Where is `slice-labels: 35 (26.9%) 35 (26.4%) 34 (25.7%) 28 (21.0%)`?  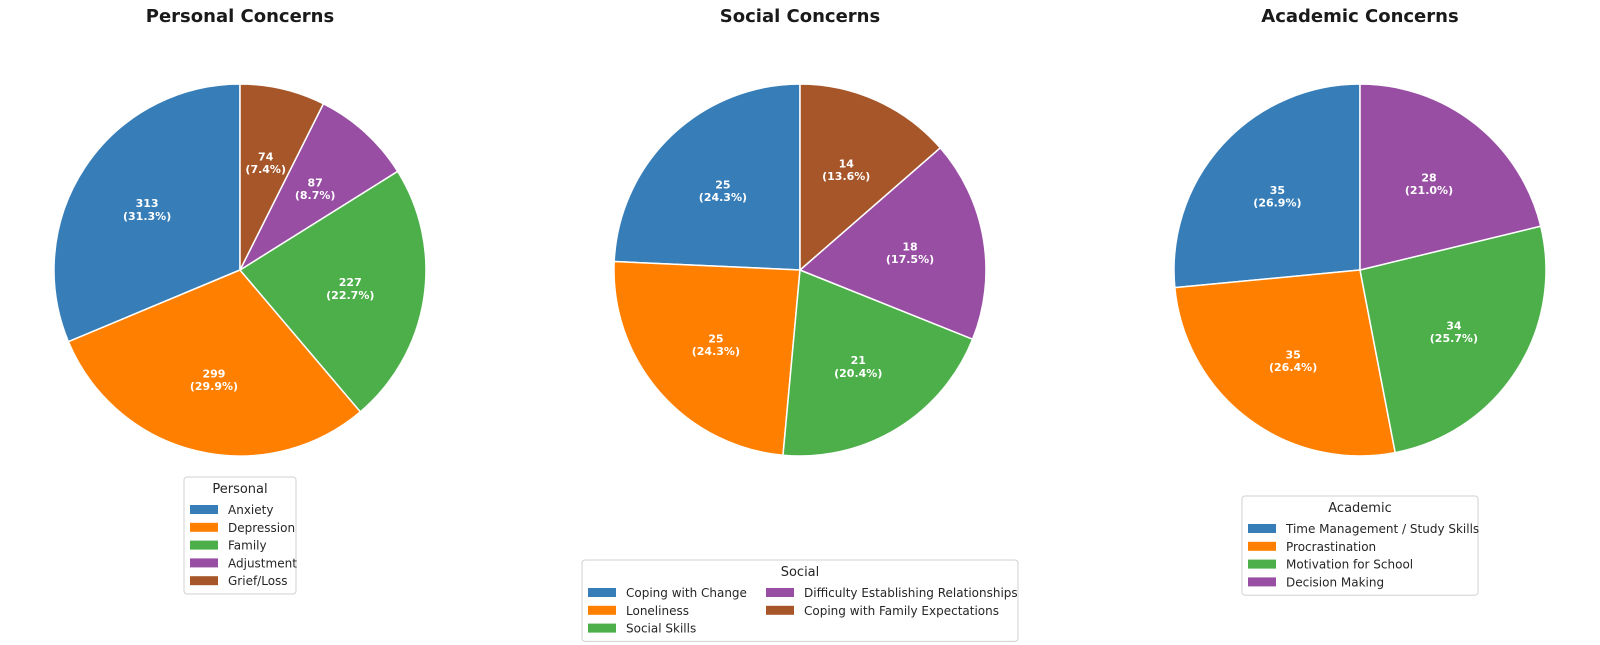 slice-labels: 35 (26.9%) 35 (26.4%) 34 (25.7%) 28 (21.0%) is located at coordinates (1365, 272).